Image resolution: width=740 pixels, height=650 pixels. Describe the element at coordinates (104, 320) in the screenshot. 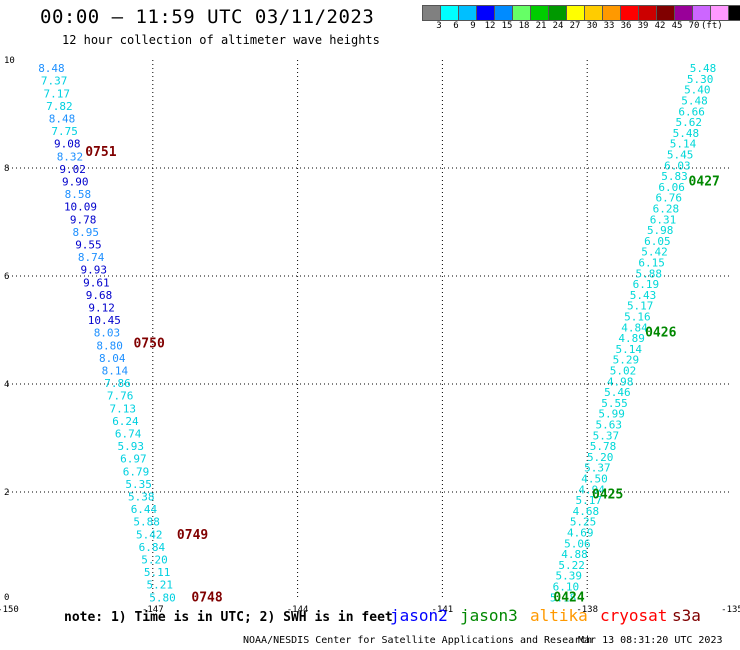

I see `wave-height-value: 10.45` at that location.